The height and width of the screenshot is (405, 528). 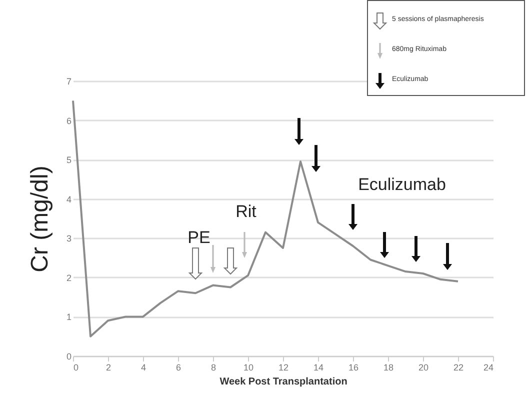 I want to click on y-axis-title: Cr (mg/dl), so click(x=40, y=219).